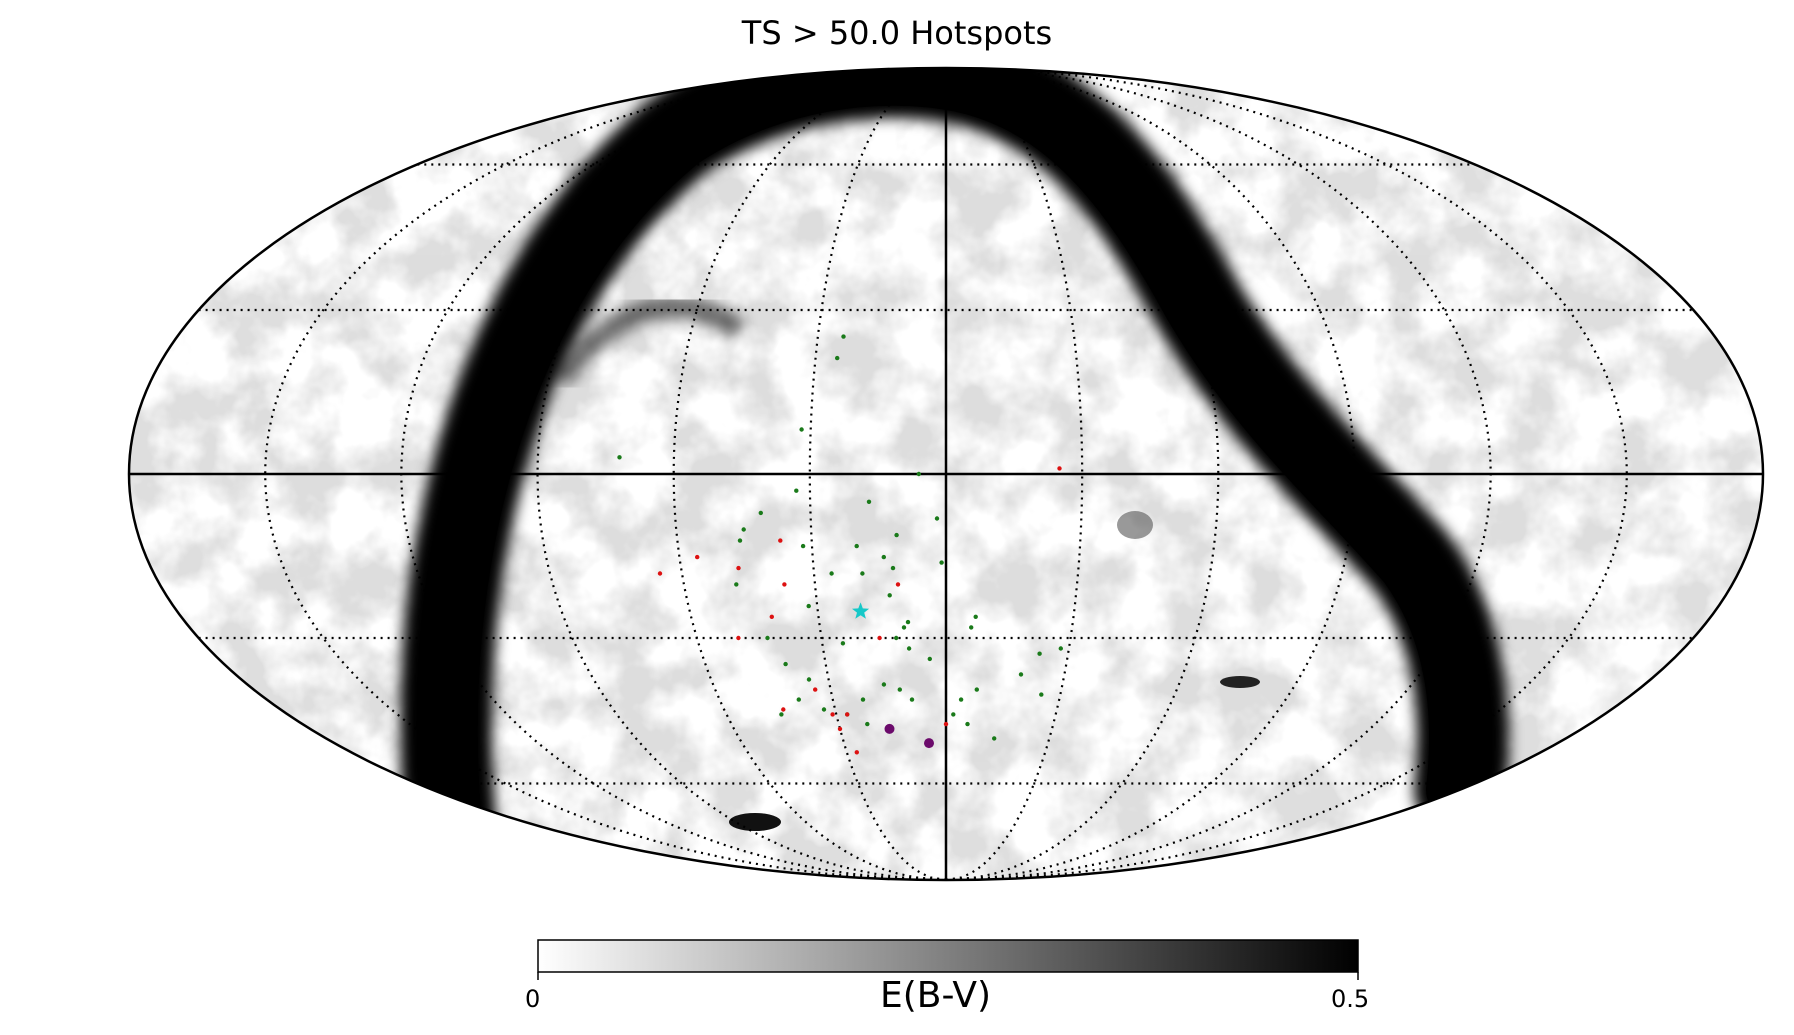  I want to click on hotspot-markers, so click(840, 544).